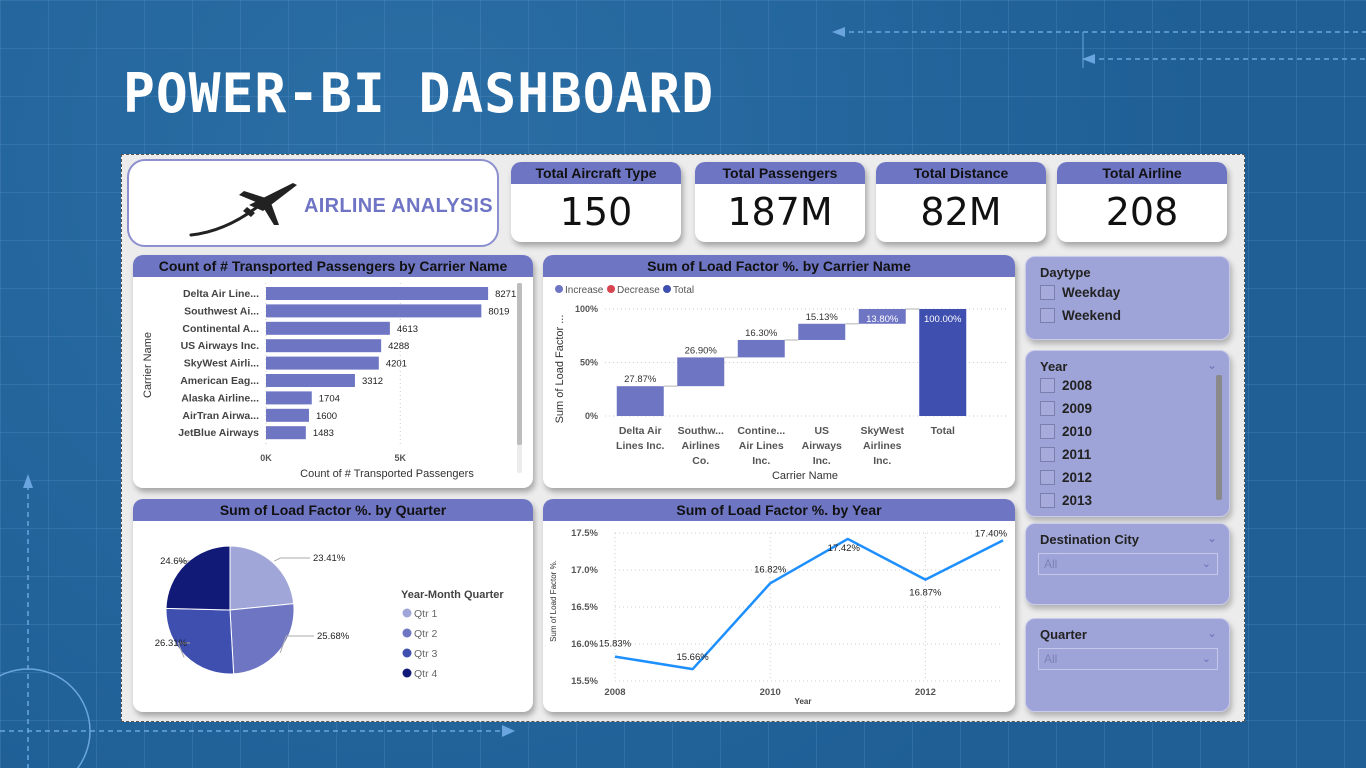  What do you see at coordinates (1089, 539) in the screenshot?
I see `slicer-title: Destination City` at bounding box center [1089, 539].